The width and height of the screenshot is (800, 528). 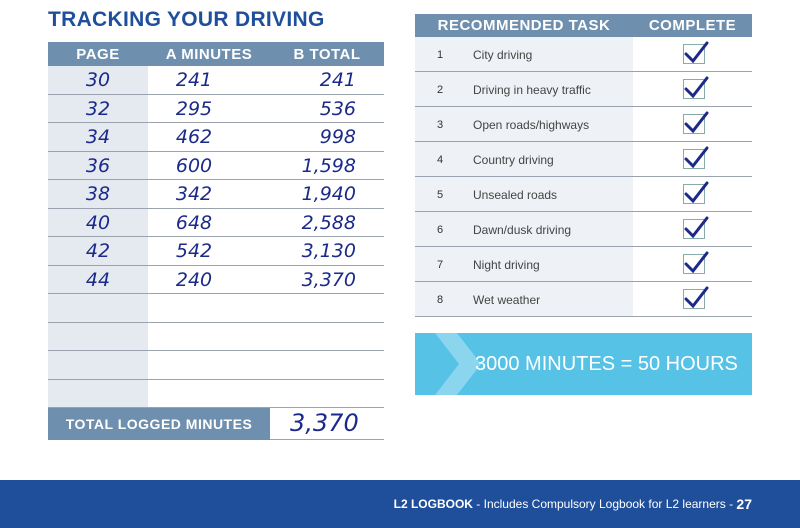 I want to click on task-number: 6, so click(x=440, y=229).